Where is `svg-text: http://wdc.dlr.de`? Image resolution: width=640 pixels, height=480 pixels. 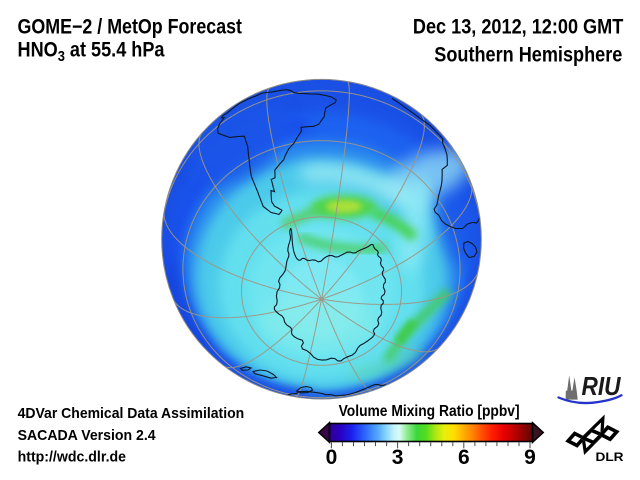
svg-text: http://wdc.dlr.de is located at coordinates (72, 456).